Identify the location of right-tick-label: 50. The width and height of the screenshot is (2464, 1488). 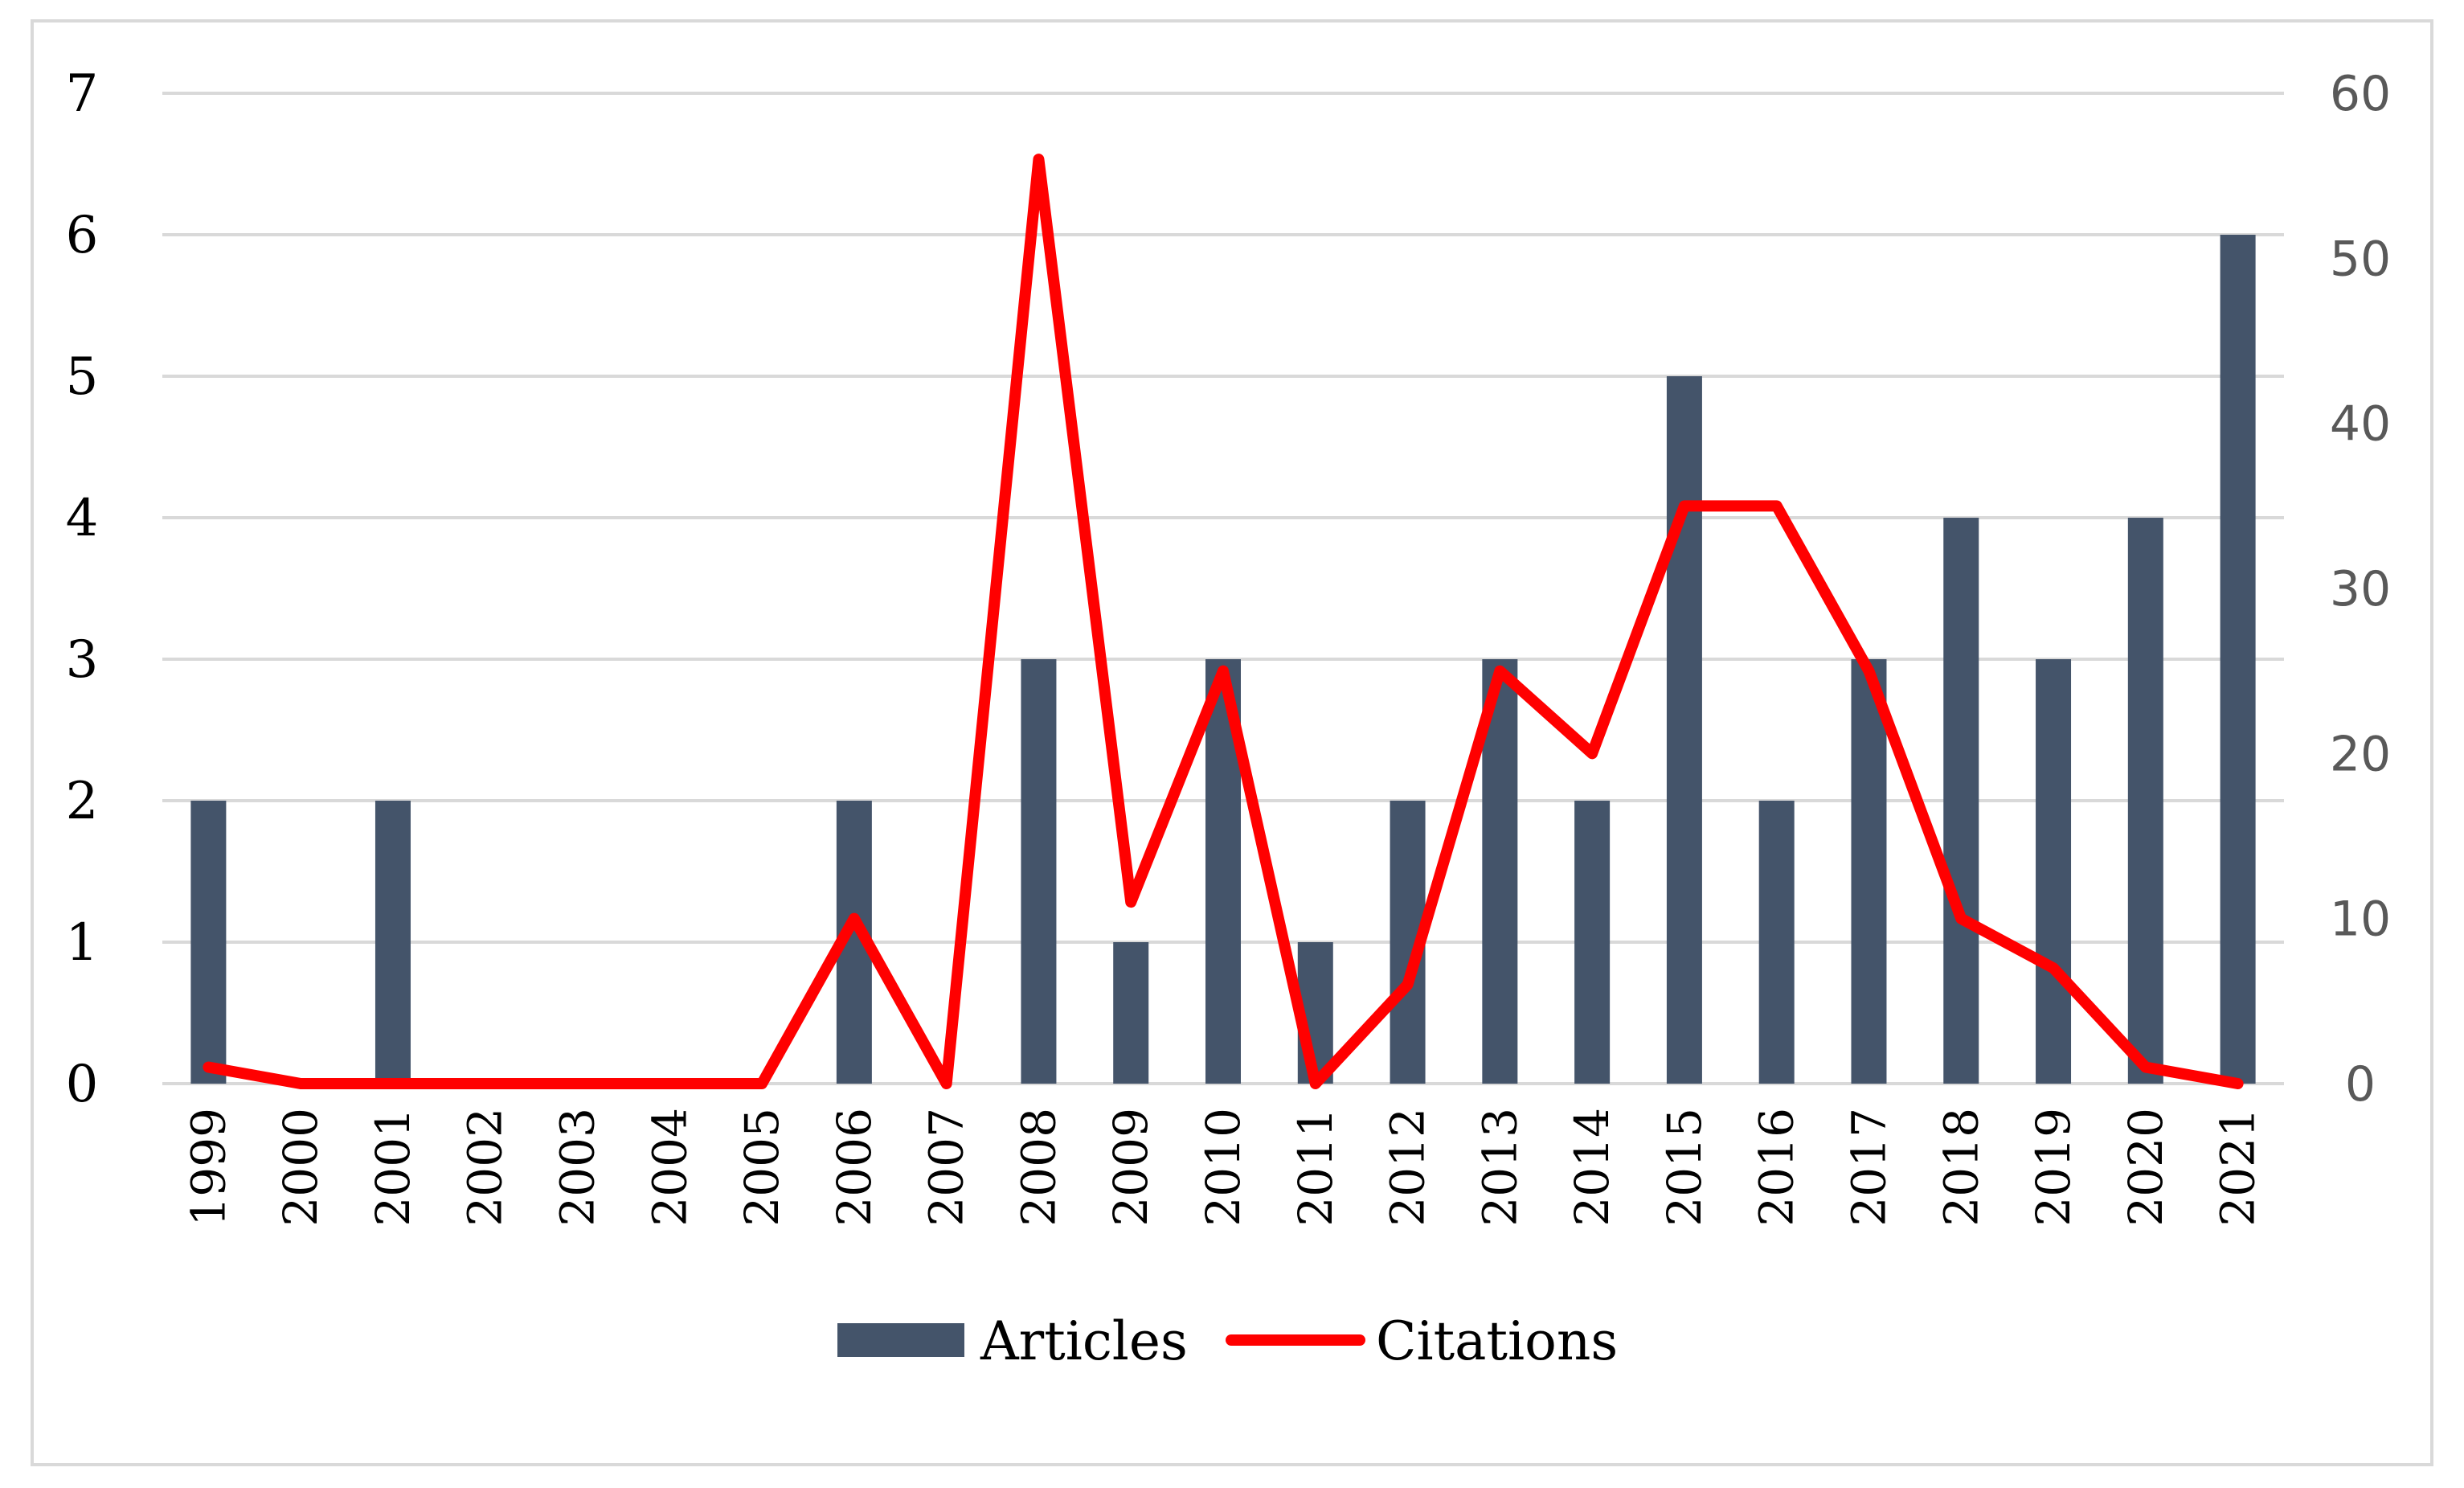
(2360, 259).